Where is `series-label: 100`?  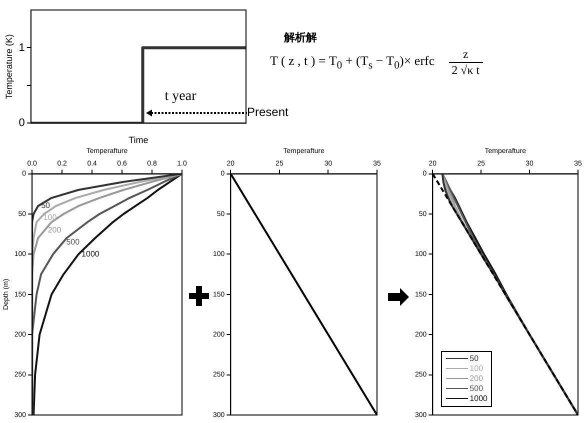 series-label: 100 is located at coordinates (50, 217).